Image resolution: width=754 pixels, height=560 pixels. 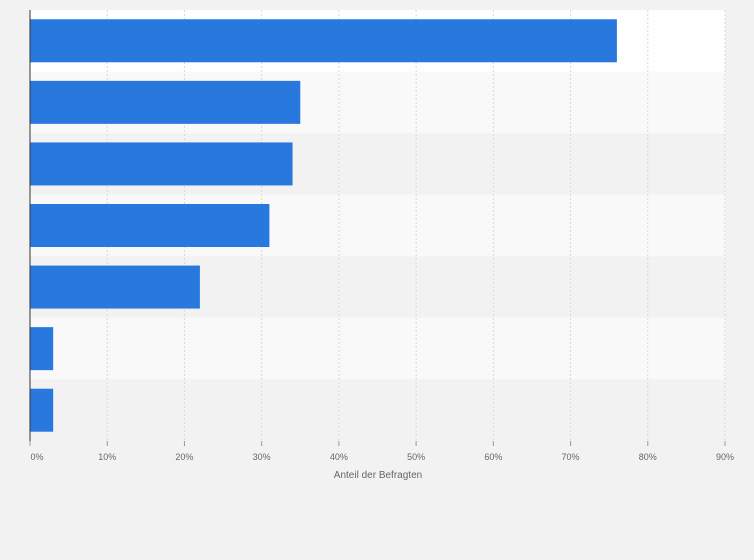 What do you see at coordinates (571, 457) in the screenshot?
I see `x-tick-label: 70%` at bounding box center [571, 457].